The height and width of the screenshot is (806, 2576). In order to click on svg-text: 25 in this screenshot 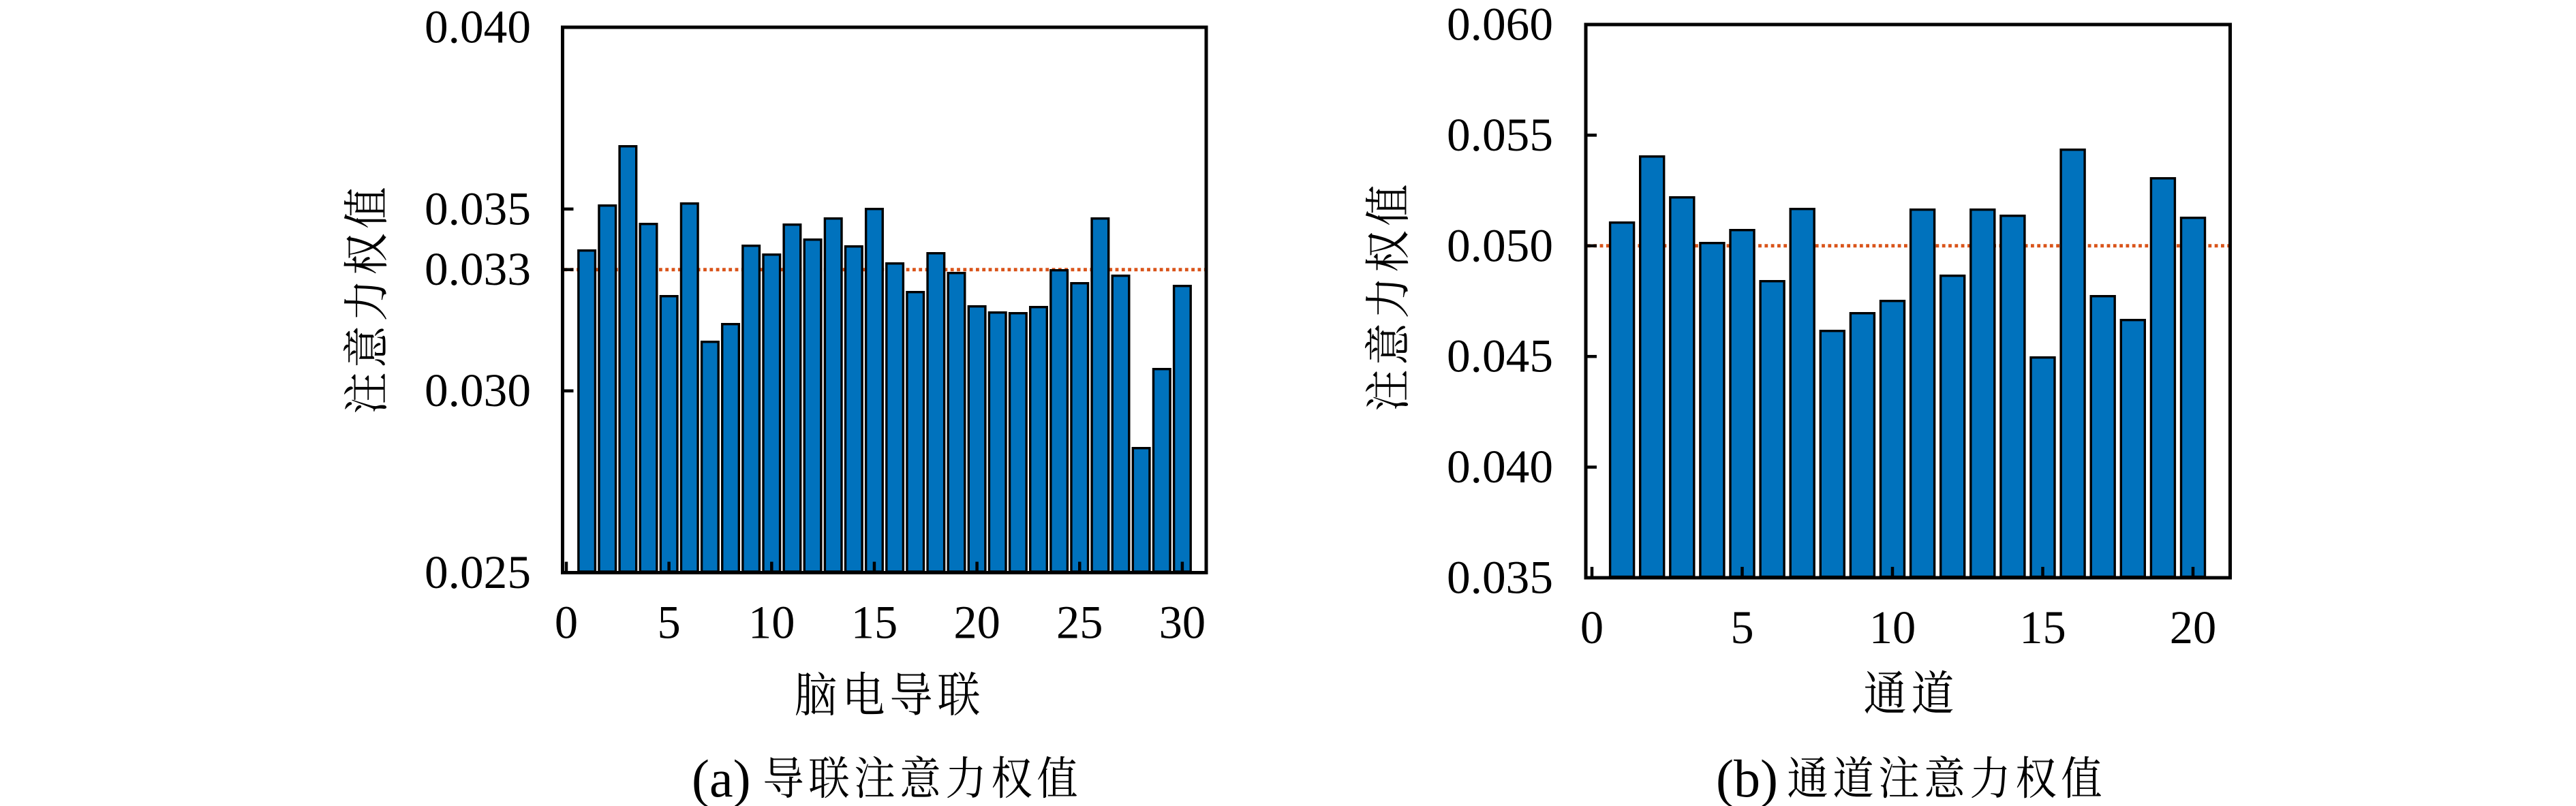, I will do `click(1079, 623)`.